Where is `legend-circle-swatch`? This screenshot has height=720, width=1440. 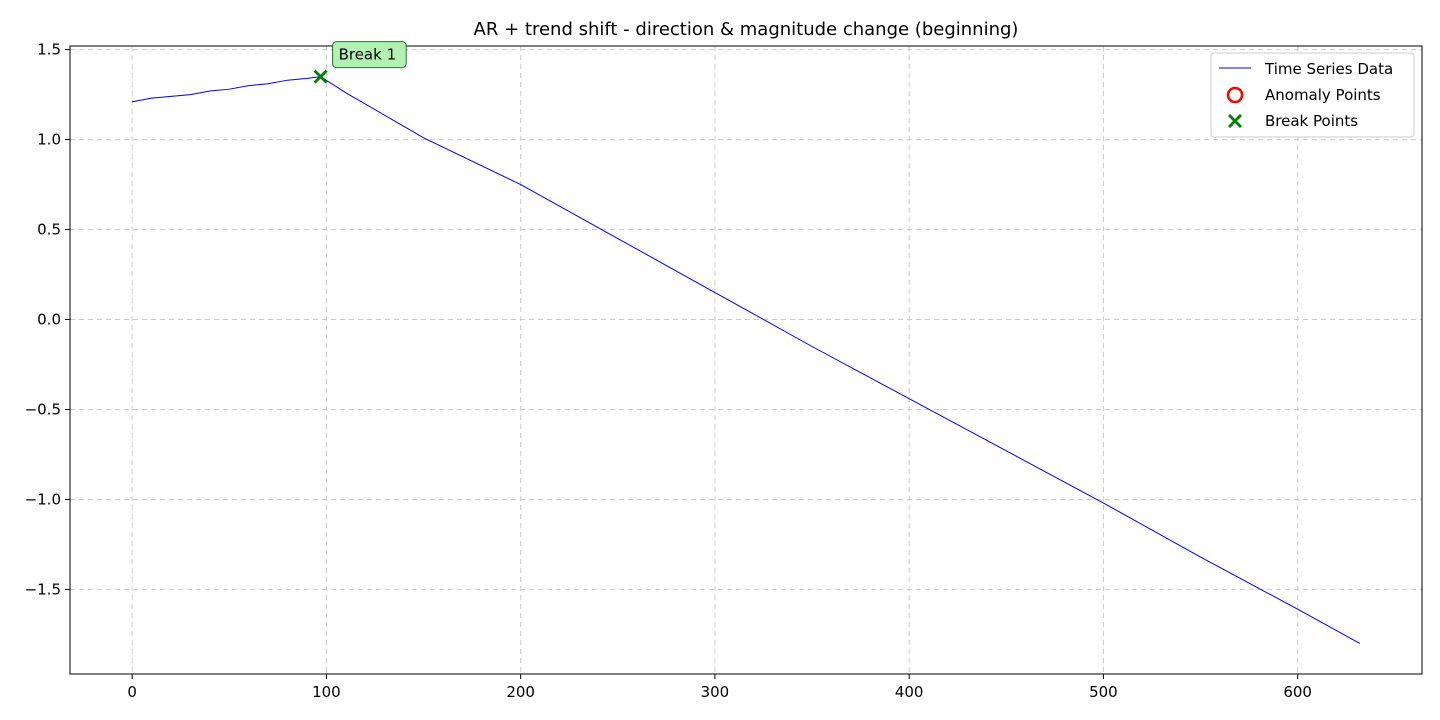 legend-circle-swatch is located at coordinates (1235, 95).